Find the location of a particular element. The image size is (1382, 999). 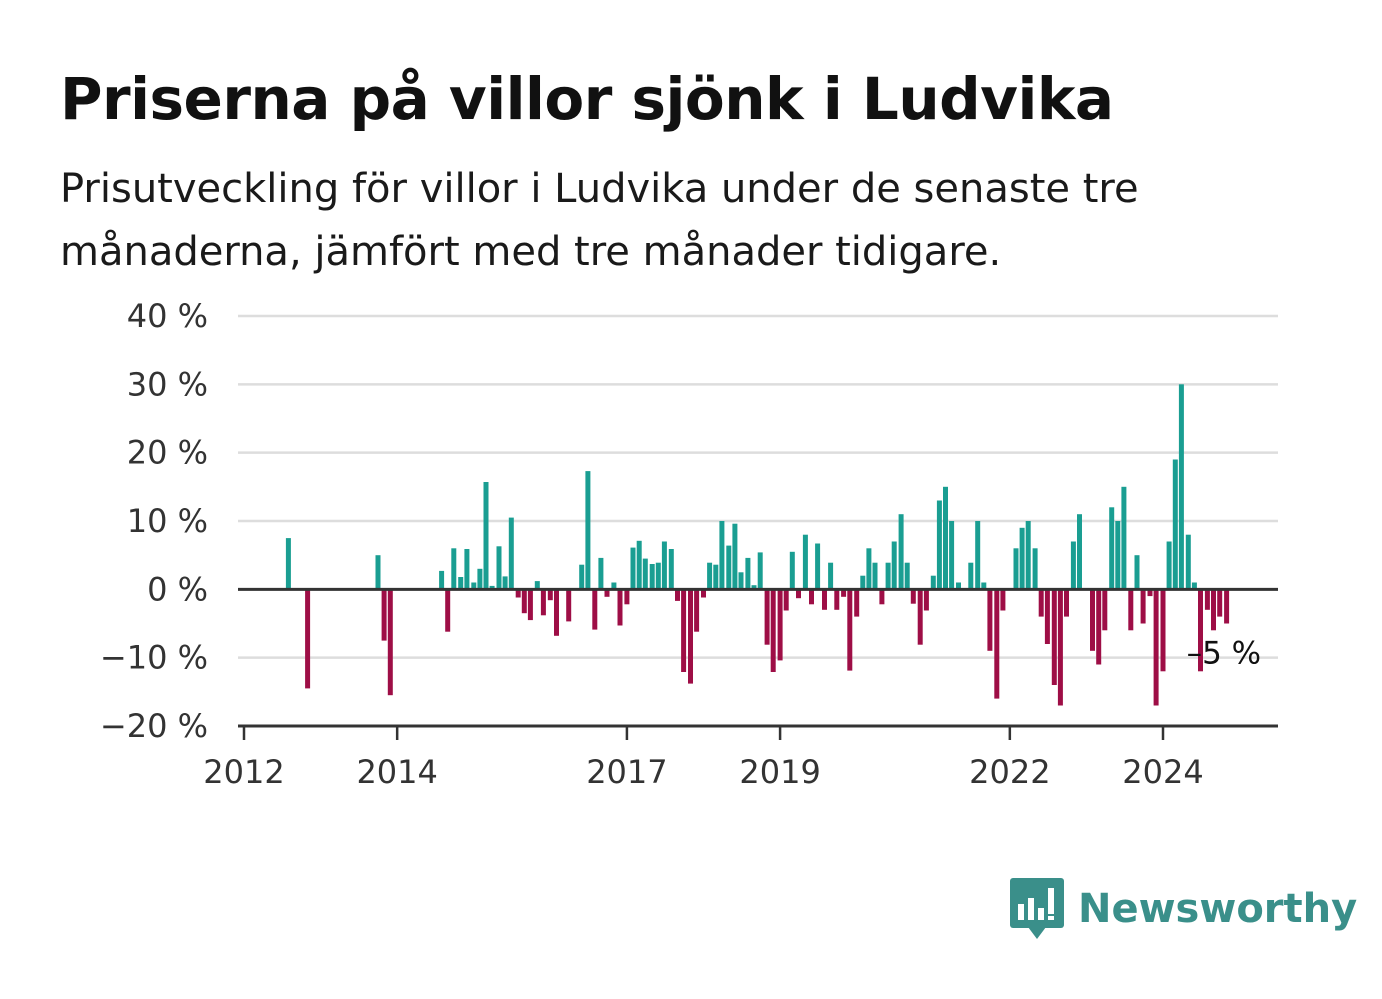

x-tick-label: 2024 is located at coordinates (1162, 772).